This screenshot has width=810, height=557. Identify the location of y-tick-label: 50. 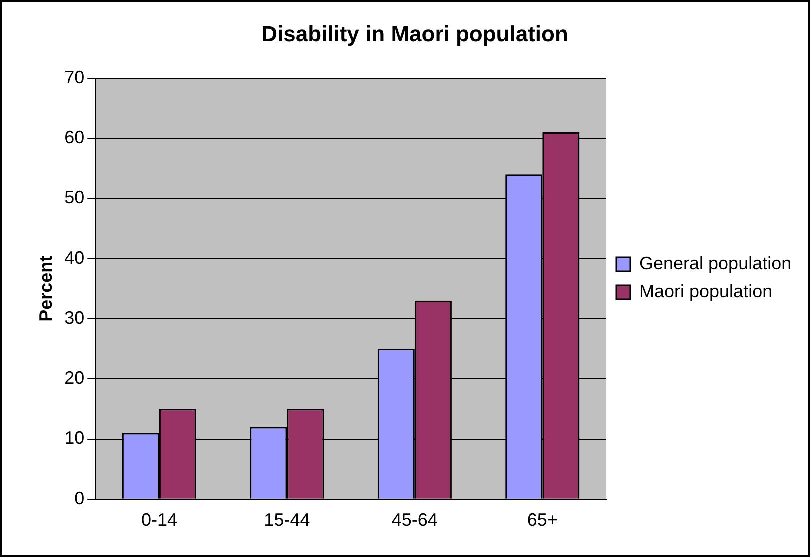
(74, 198).